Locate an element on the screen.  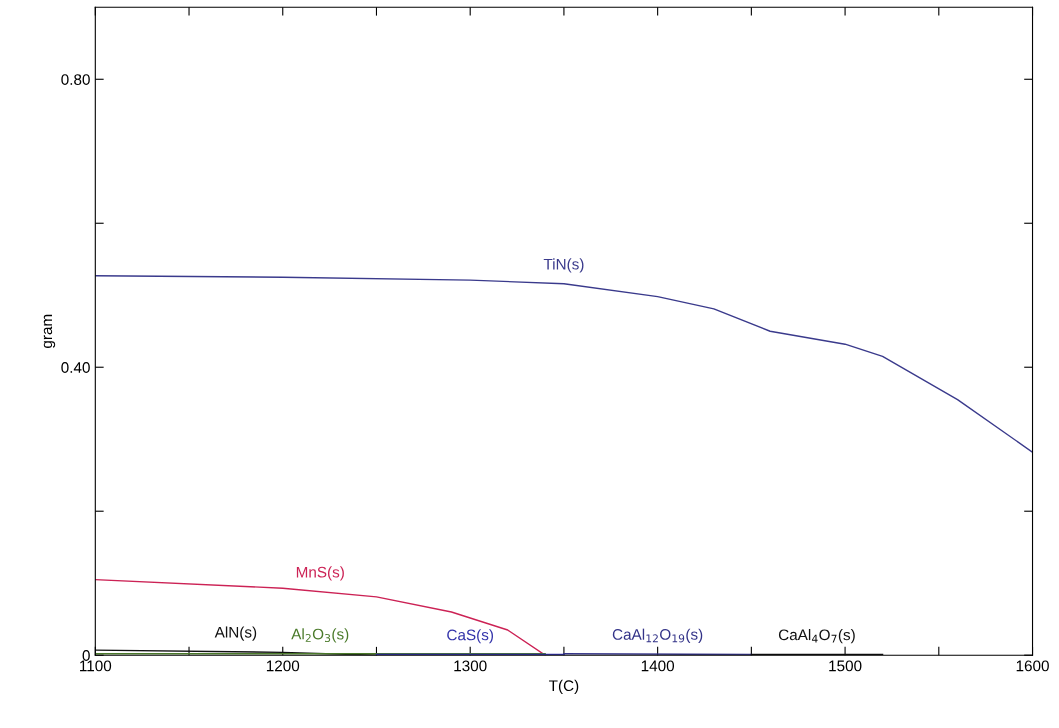
x-tick-label: 1400 is located at coordinates (658, 666).